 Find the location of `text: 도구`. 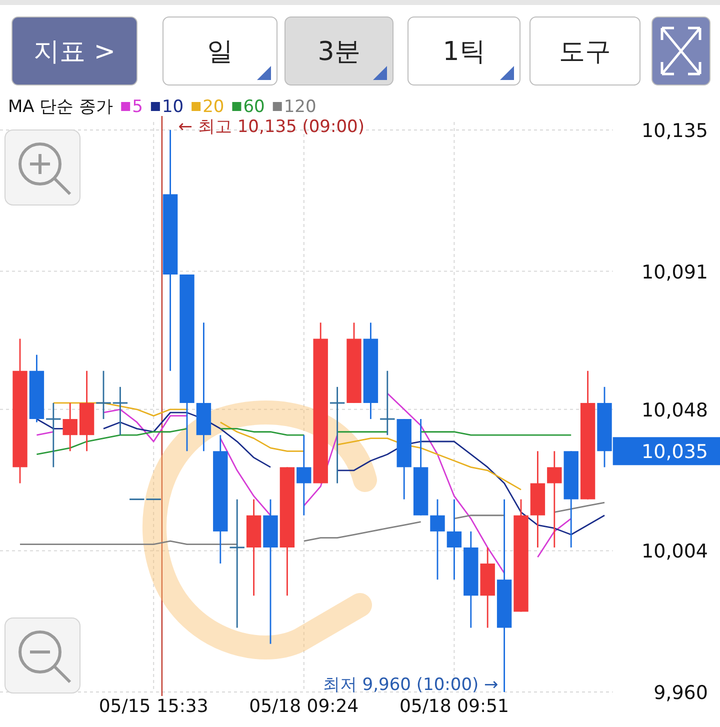

text: 도구 is located at coordinates (585, 52).